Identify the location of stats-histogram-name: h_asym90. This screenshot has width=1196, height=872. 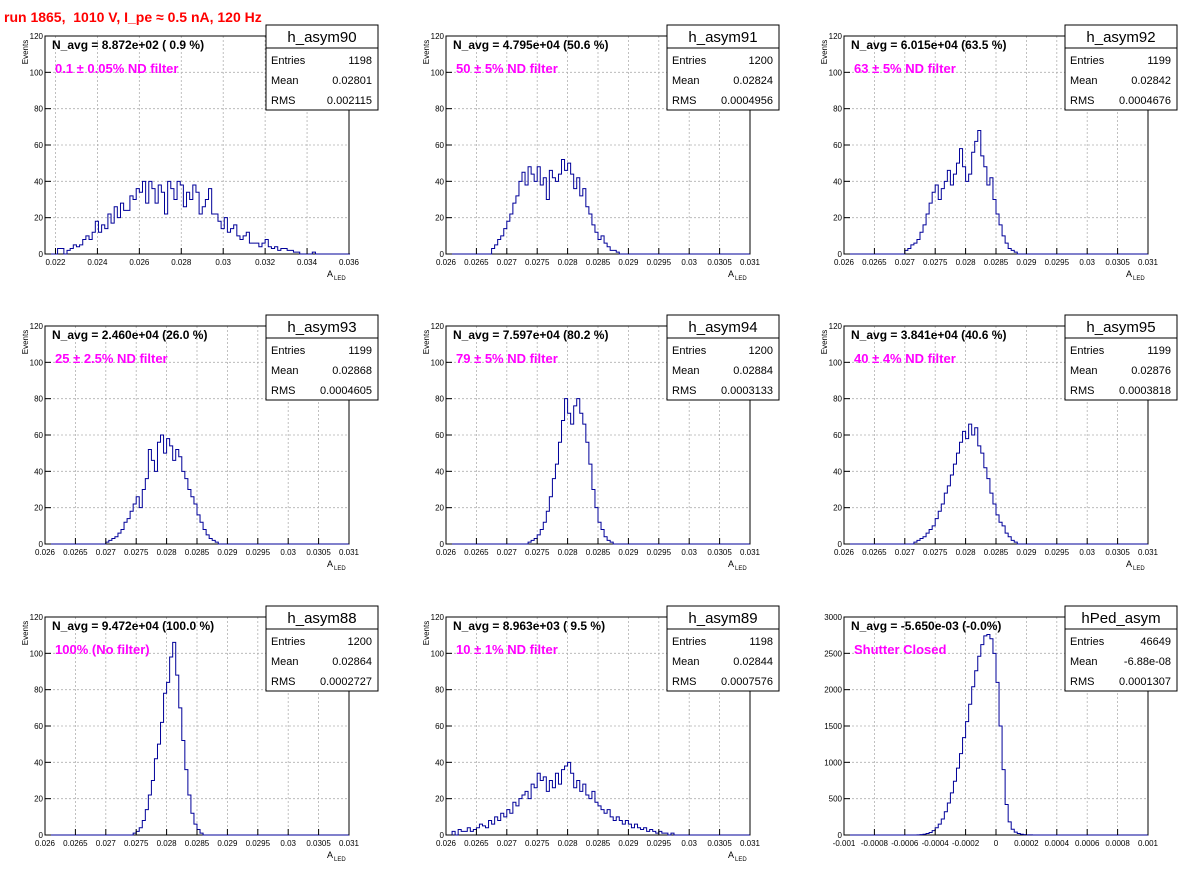
(321, 37).